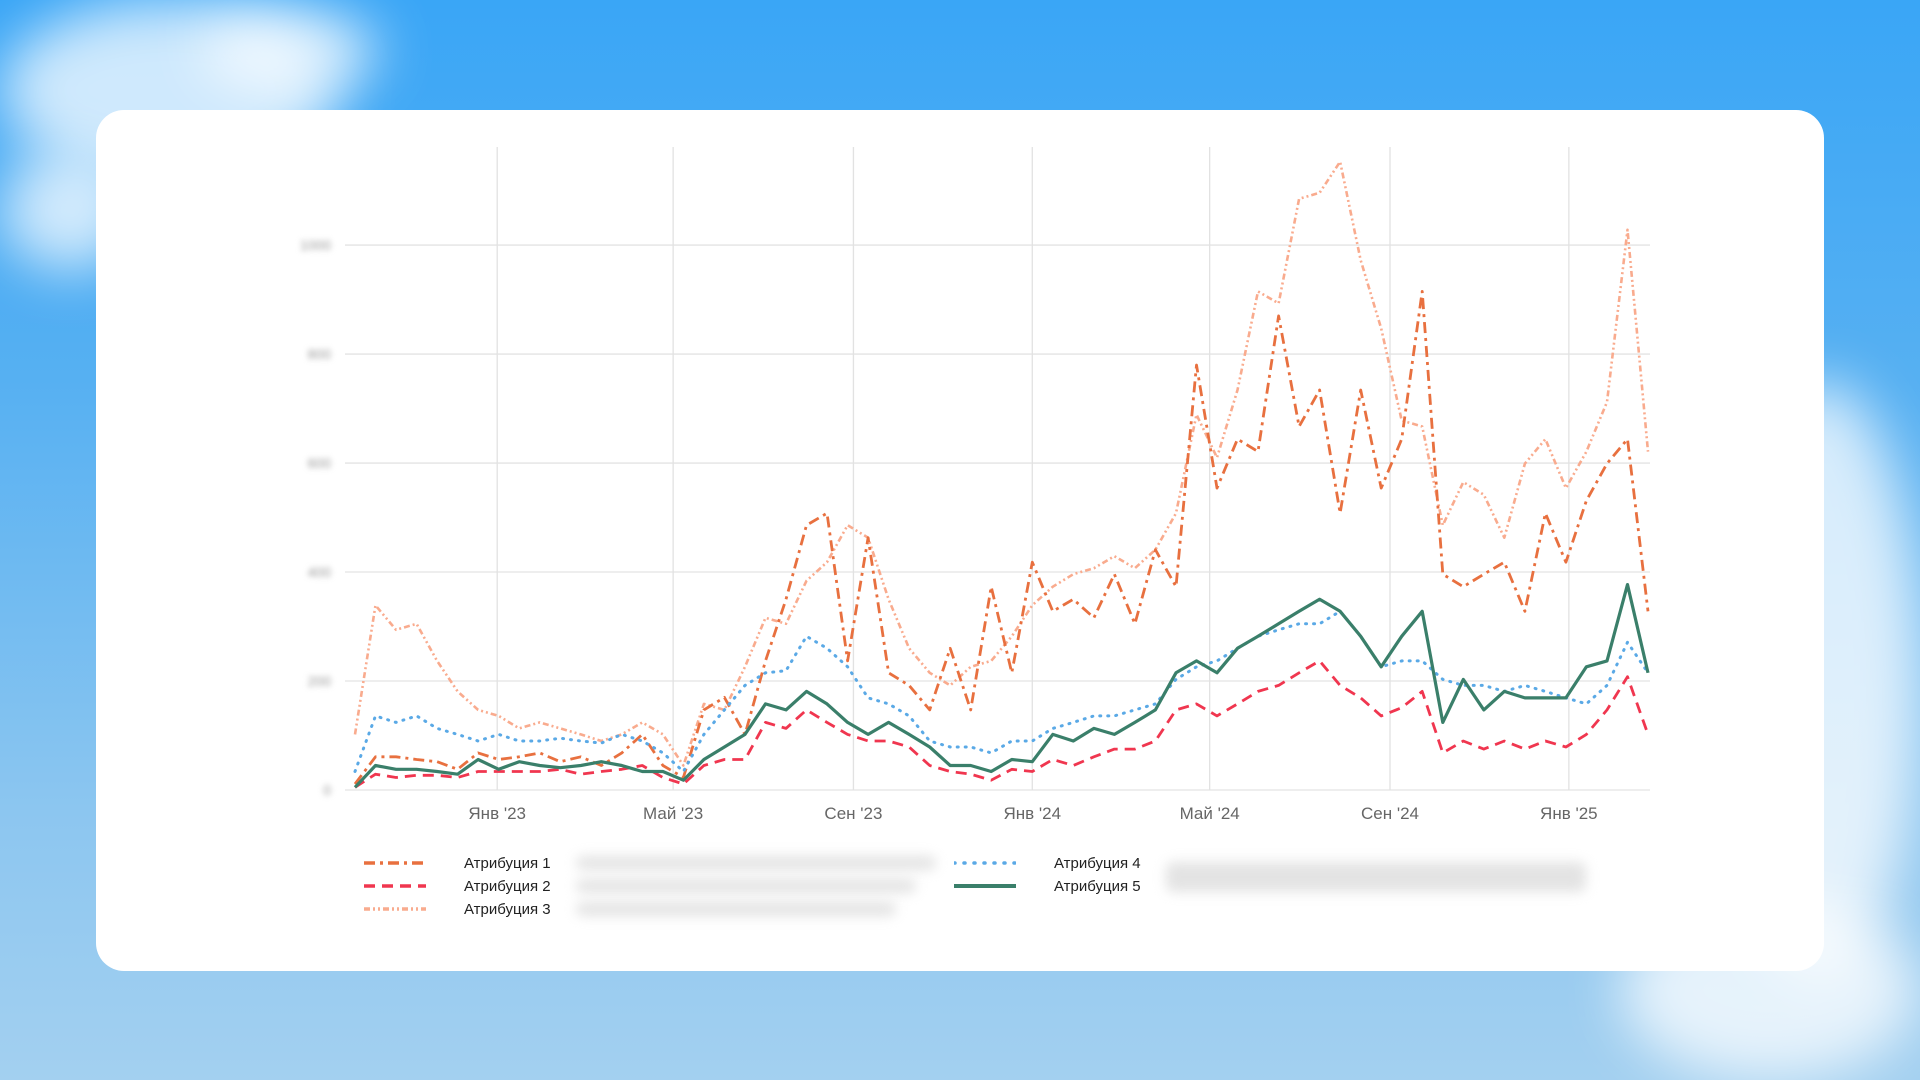 This screenshot has height=1080, width=1920. Describe the element at coordinates (320, 681) in the screenshot. I see `y-tick-label: 200` at that location.